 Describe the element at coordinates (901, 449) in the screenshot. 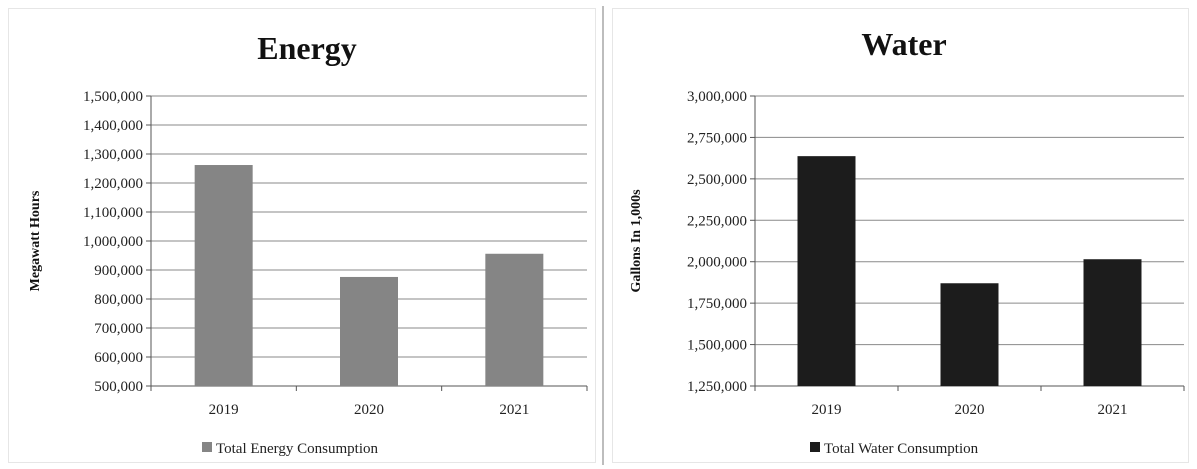

I see `legend-label: Total Water Consumption` at that location.